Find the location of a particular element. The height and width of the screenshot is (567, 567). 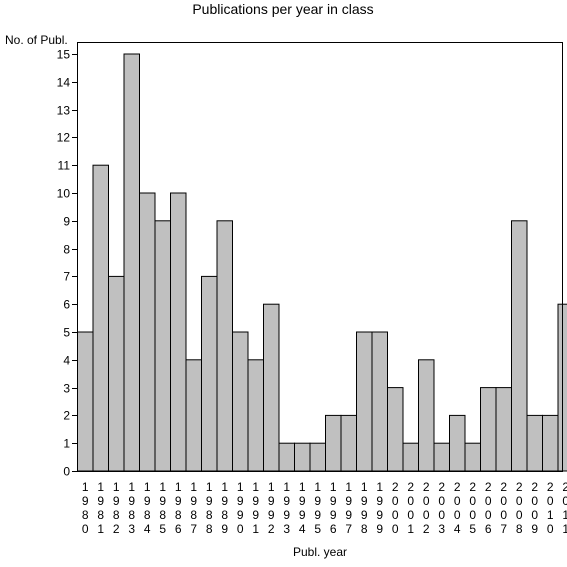

y-tick-label: 1 is located at coordinates (66, 444).